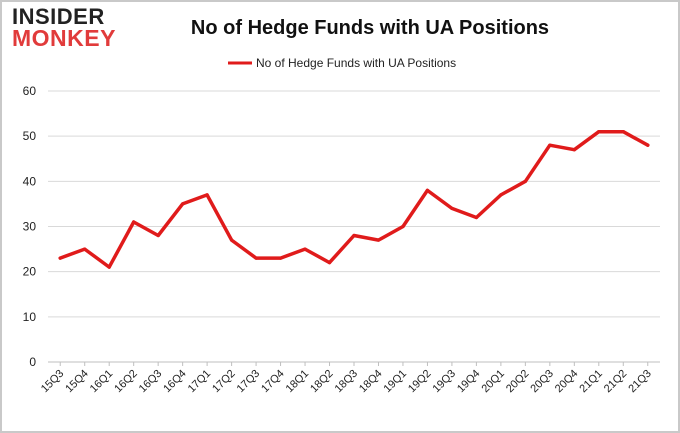 This screenshot has width=680, height=433. Describe the element at coordinates (616, 382) in the screenshot. I see `x-tick-label: 21Q2` at that location.